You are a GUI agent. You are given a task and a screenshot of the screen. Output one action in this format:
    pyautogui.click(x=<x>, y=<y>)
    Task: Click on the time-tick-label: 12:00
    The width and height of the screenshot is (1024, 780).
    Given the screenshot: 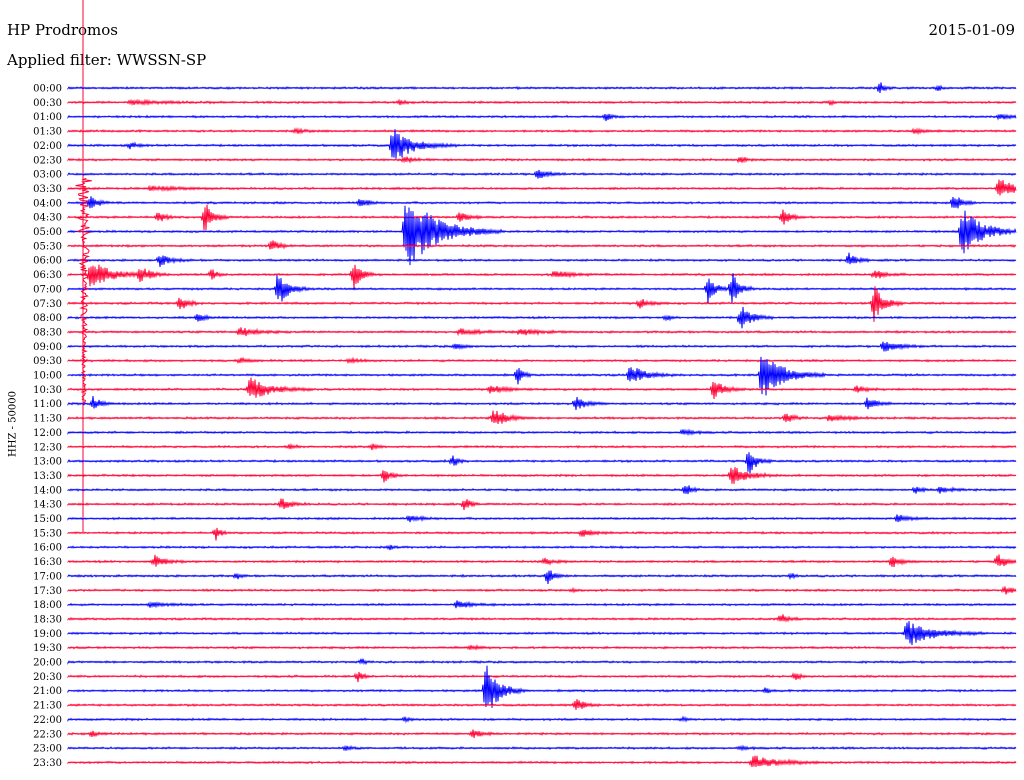 What is the action you would take?
    pyautogui.click(x=47, y=433)
    